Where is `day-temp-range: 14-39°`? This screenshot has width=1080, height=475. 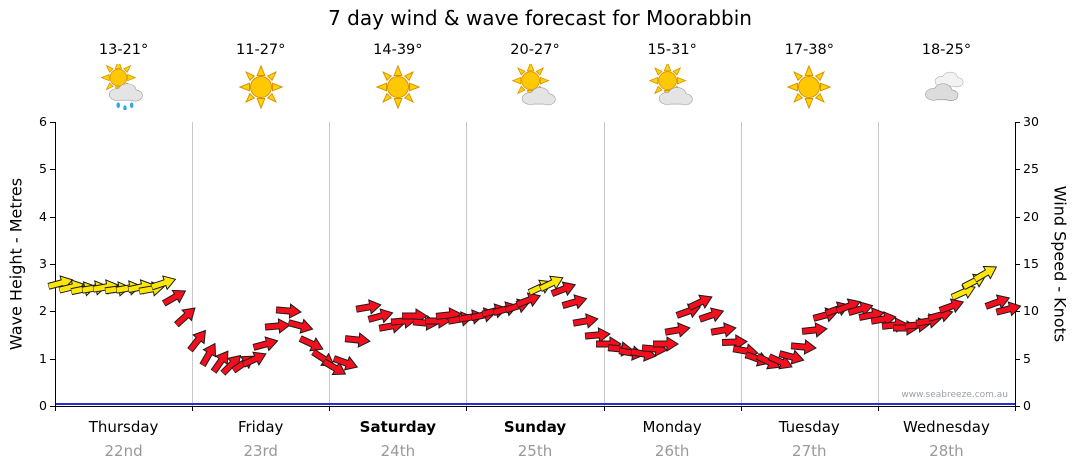 day-temp-range: 14-39° is located at coordinates (398, 50).